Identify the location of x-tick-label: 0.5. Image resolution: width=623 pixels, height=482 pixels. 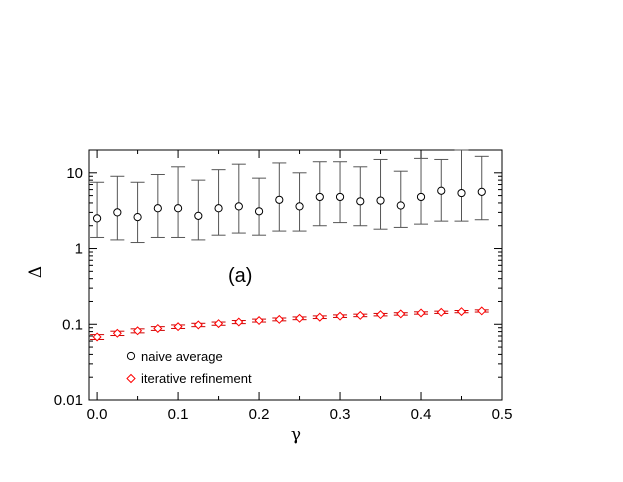
(502, 414).